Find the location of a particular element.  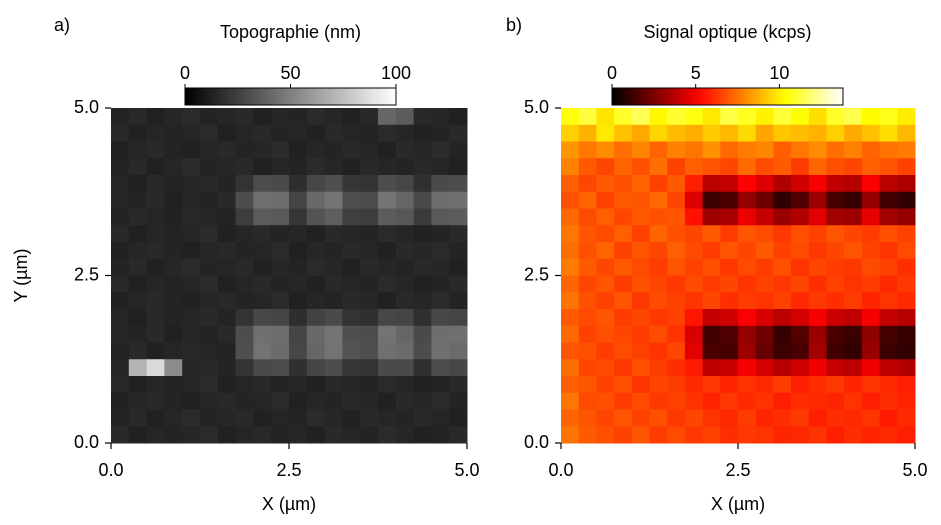

x-tick-label: 5.0 is located at coordinates (466, 470).